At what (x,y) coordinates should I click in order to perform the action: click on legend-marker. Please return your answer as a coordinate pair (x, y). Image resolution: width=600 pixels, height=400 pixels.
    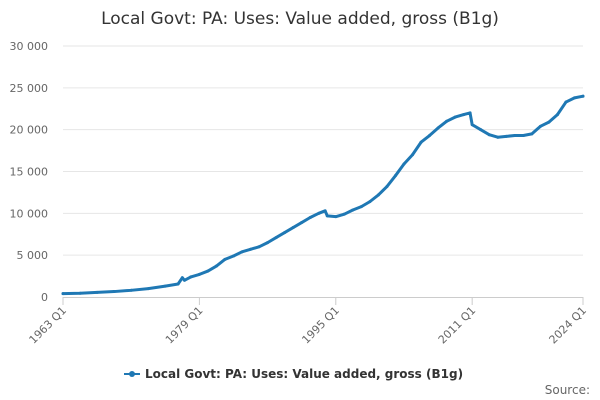
    Looking at the image, I should click on (132, 374).